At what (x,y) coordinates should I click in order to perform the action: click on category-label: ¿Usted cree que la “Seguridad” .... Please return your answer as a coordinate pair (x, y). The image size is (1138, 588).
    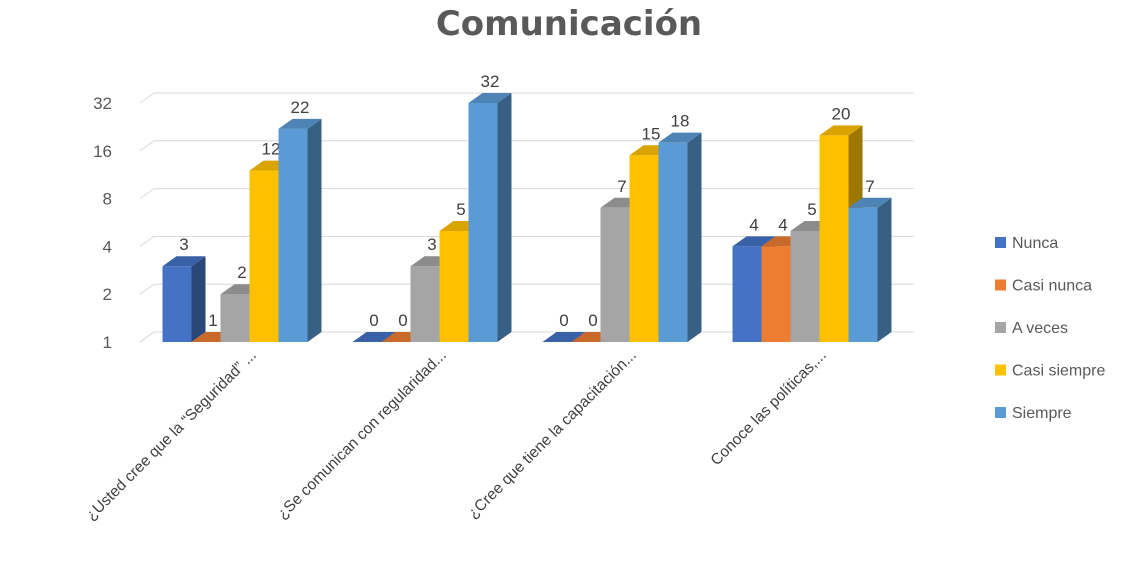
    Looking at the image, I should click on (171, 435).